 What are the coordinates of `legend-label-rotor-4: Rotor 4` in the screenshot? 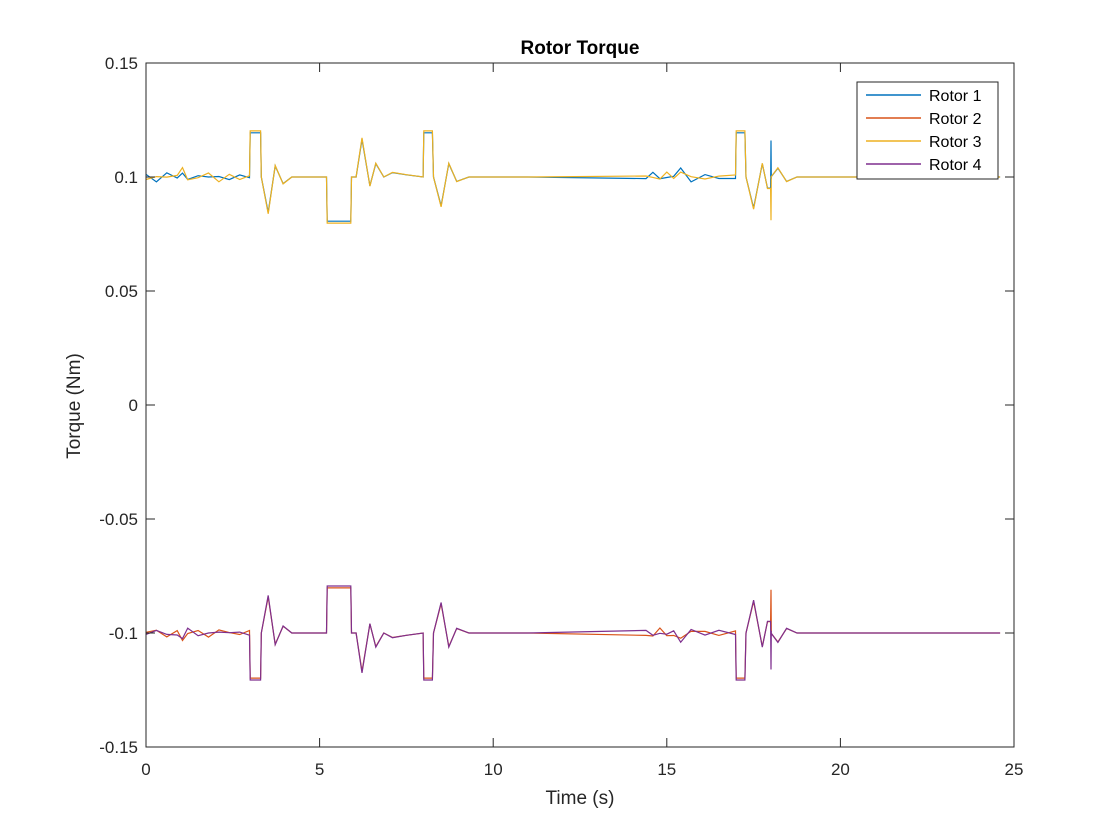 It's located at (955, 165).